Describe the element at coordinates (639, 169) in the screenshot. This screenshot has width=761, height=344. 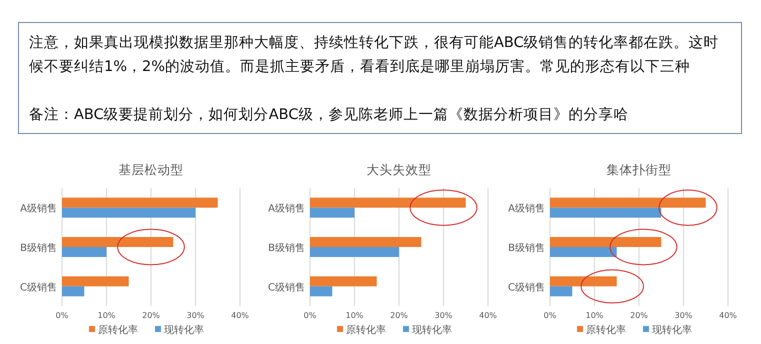
I see `chart-title: 集体扑街型` at that location.